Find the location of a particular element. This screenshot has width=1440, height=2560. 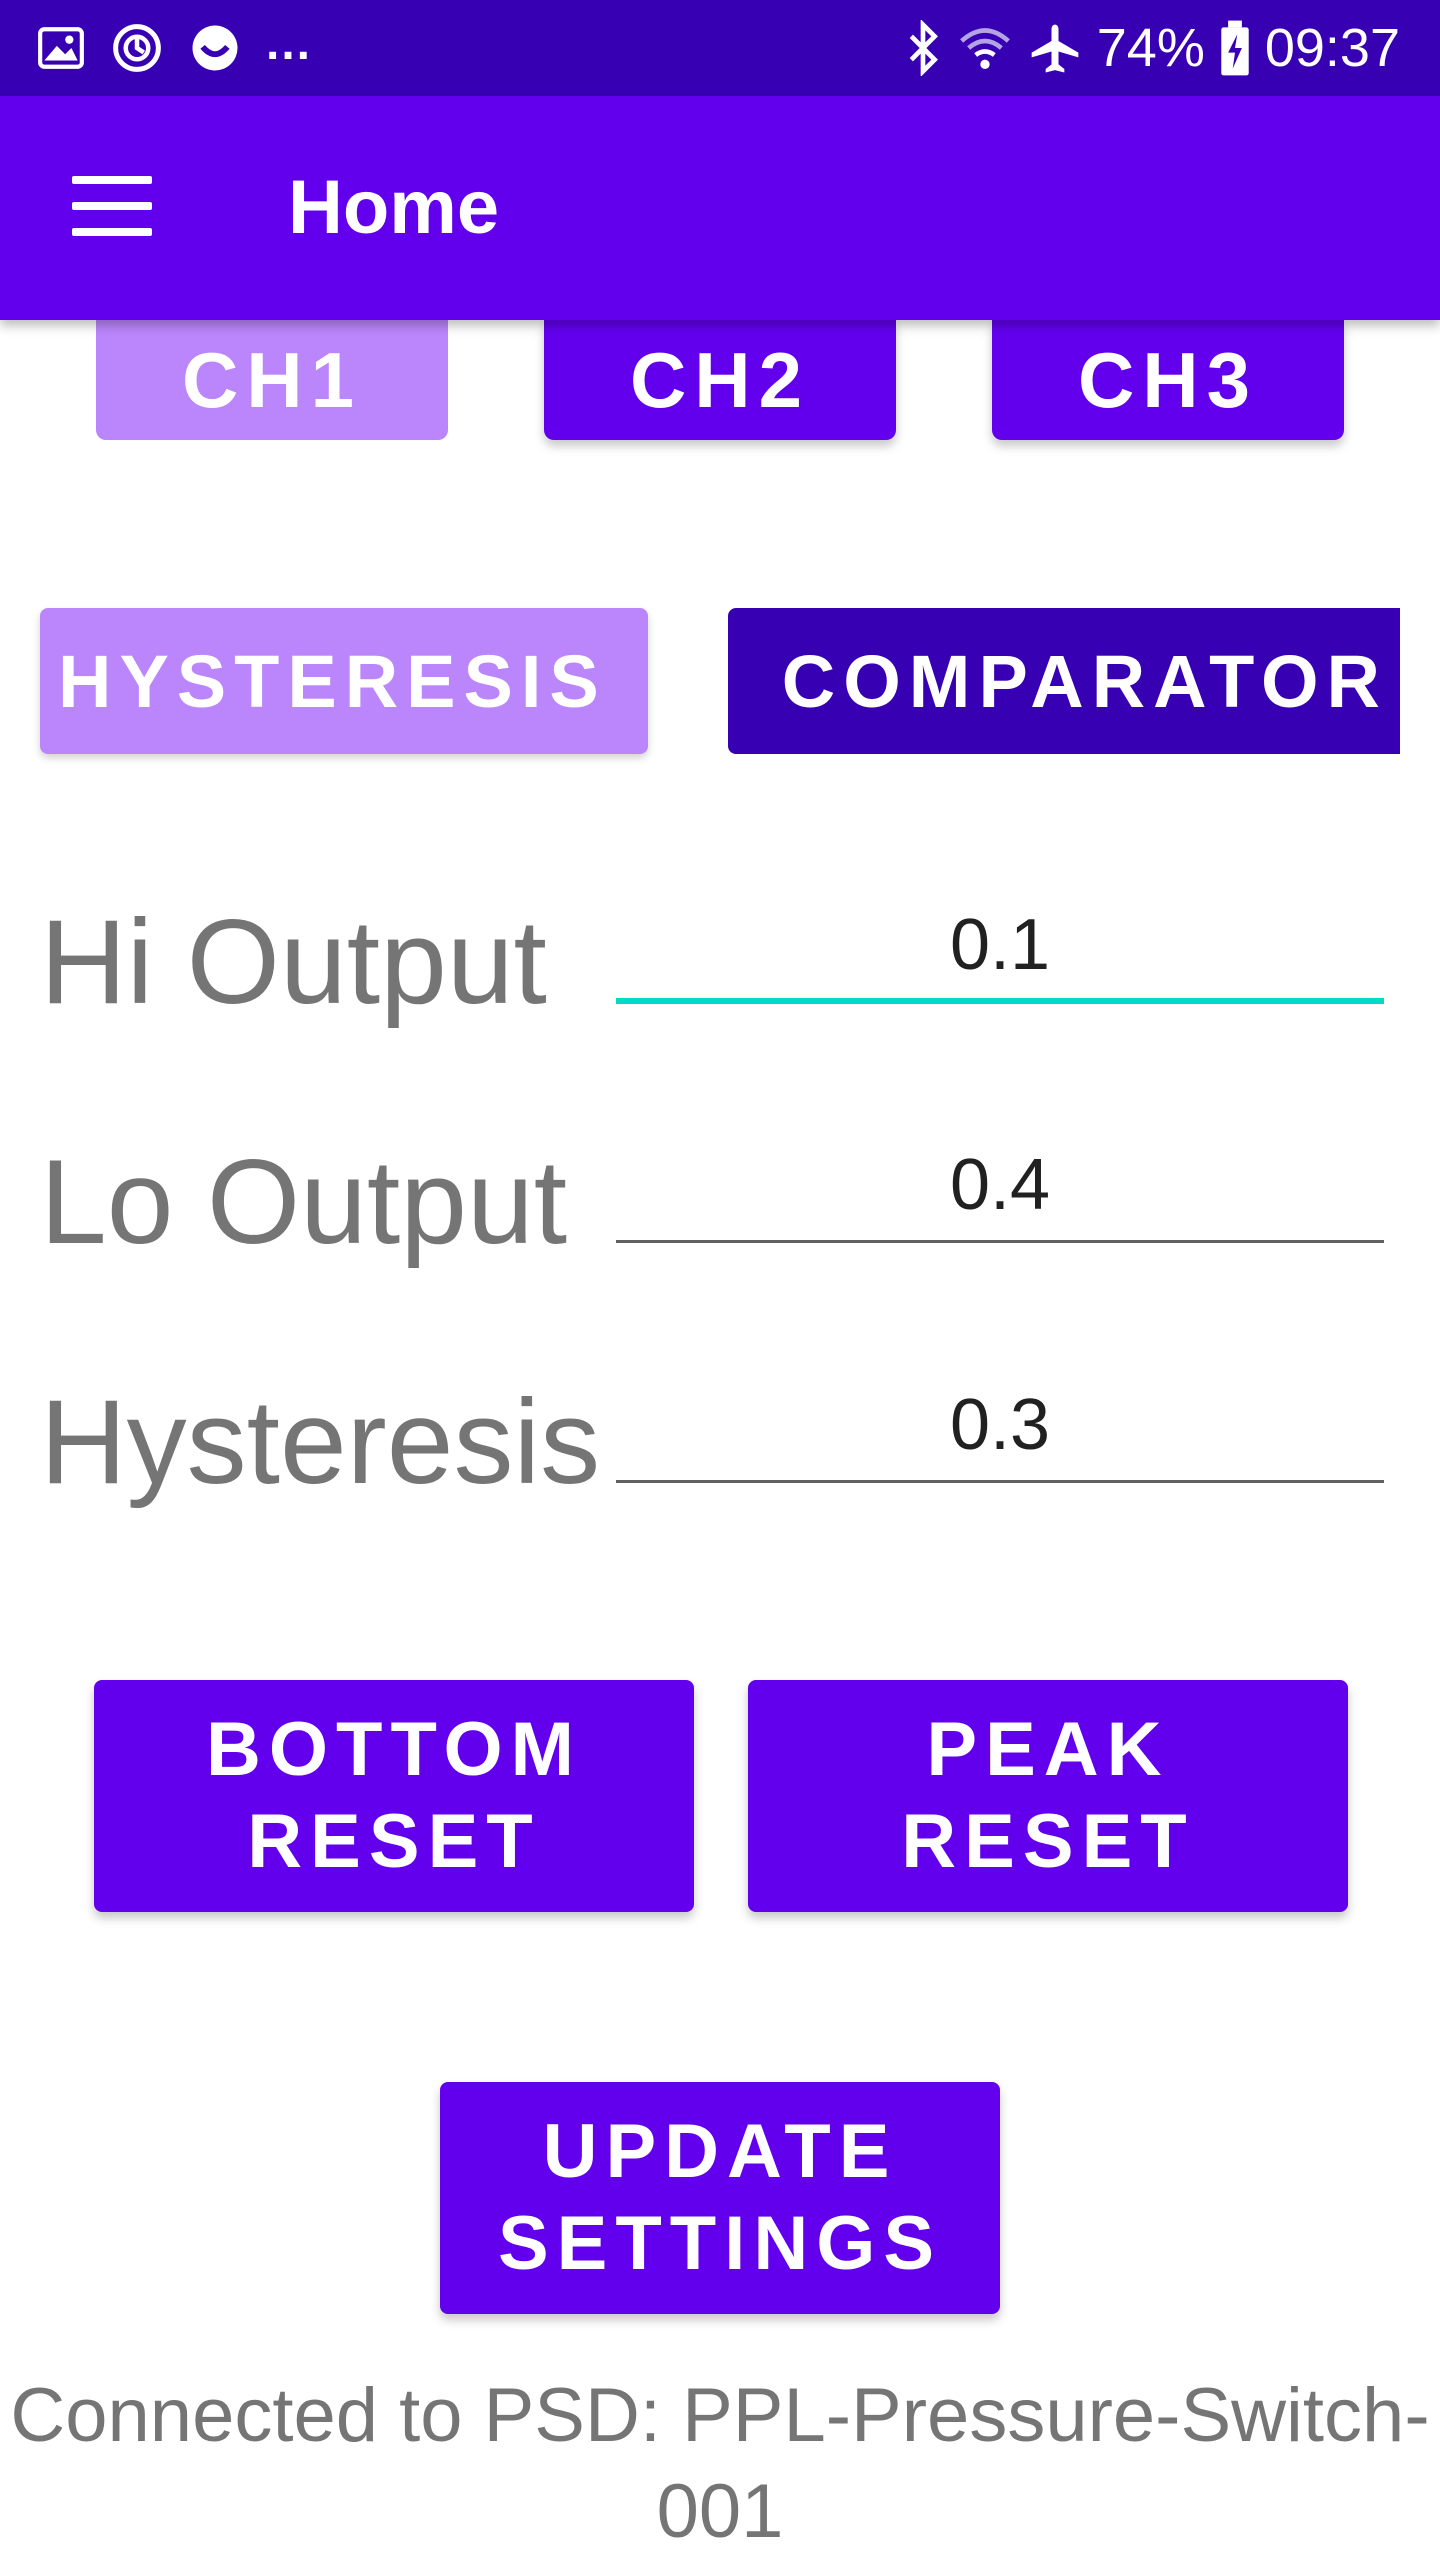

hi-output-underline is located at coordinates (1000, 1001).